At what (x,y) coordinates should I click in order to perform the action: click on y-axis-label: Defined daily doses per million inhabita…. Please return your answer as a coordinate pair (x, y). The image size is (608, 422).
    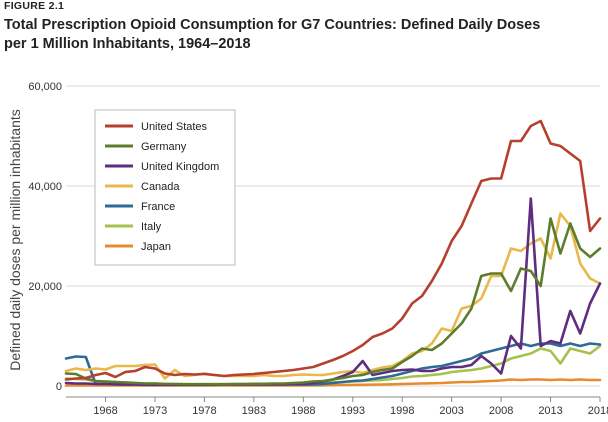
    Looking at the image, I should click on (15, 239).